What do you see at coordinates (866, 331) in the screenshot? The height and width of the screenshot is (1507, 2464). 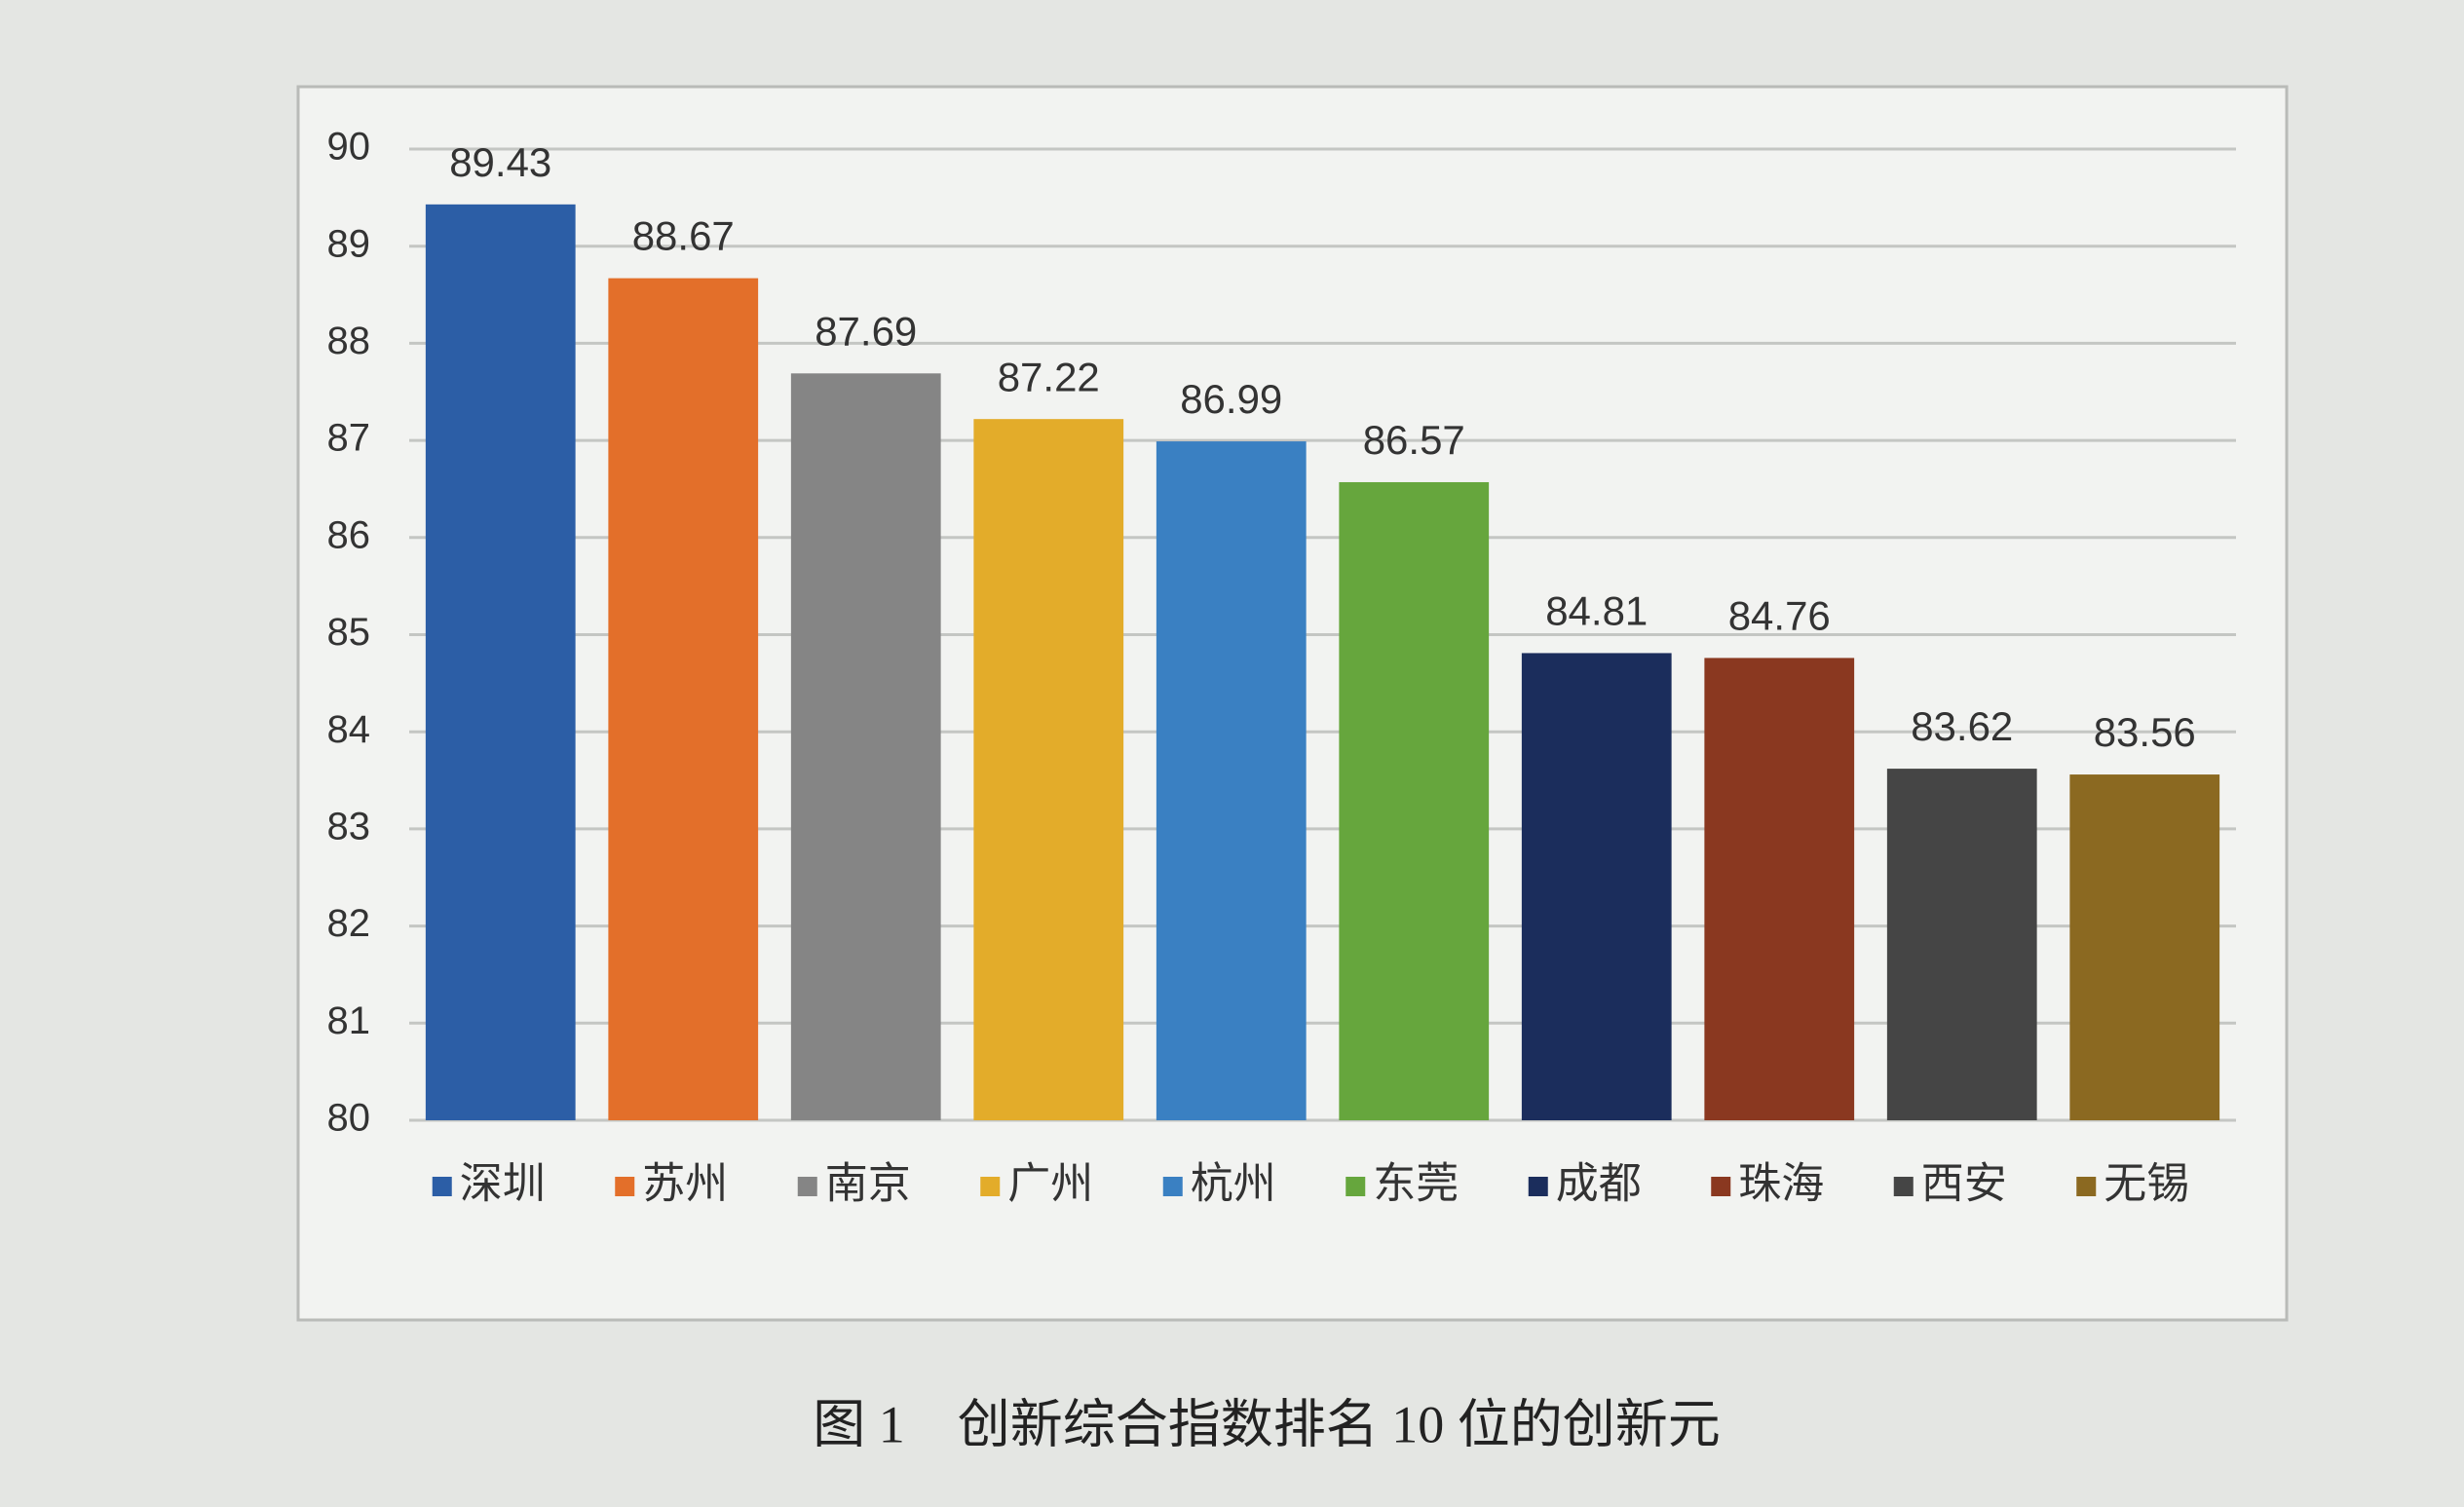 I see `value-label: 87.69` at bounding box center [866, 331].